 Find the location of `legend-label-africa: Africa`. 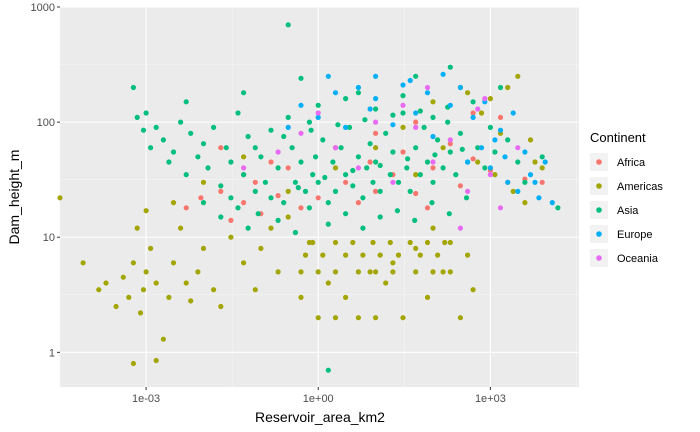

legend-label-africa: Africa is located at coordinates (631, 163).